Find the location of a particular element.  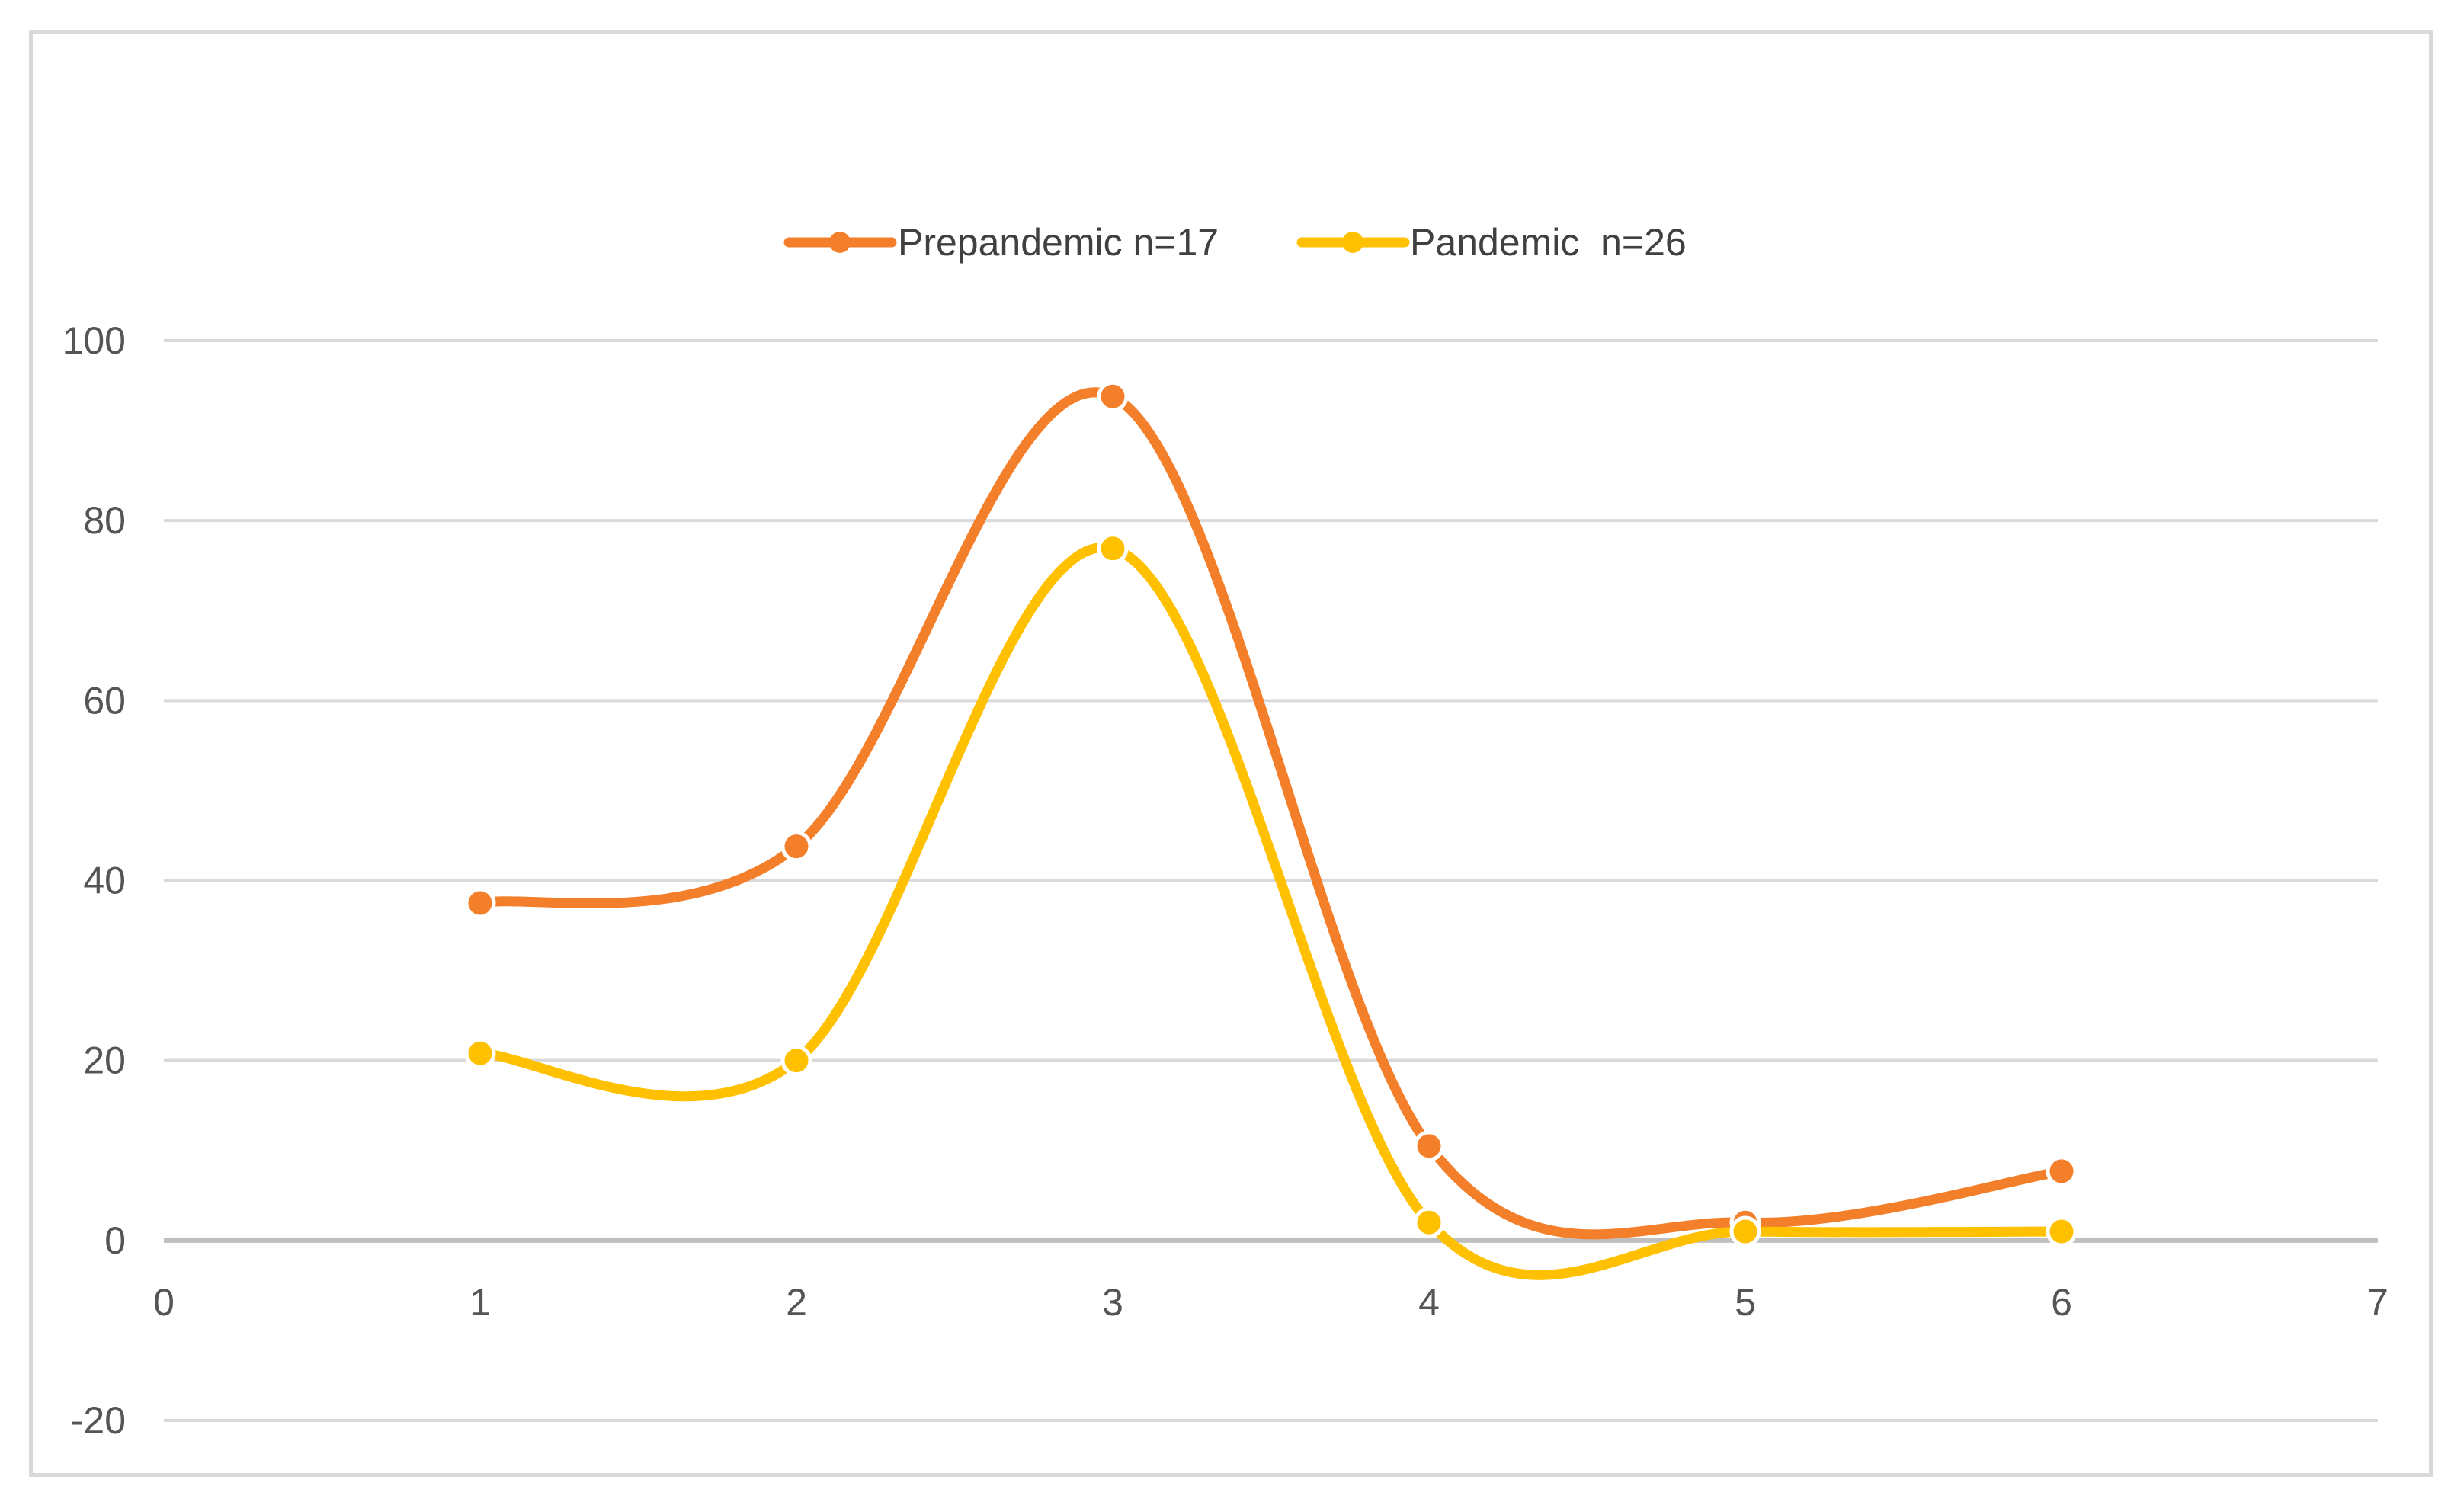

x-tick-label: 6 is located at coordinates (2061, 1302).